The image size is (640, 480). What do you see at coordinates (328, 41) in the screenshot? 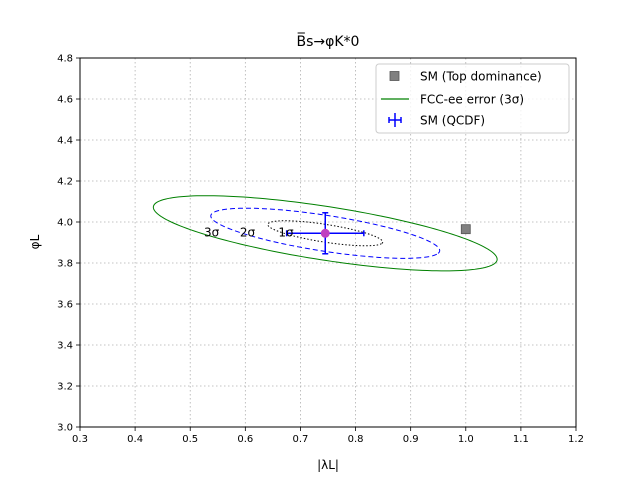
I see `chart-title: B̅s→φK*0` at bounding box center [328, 41].